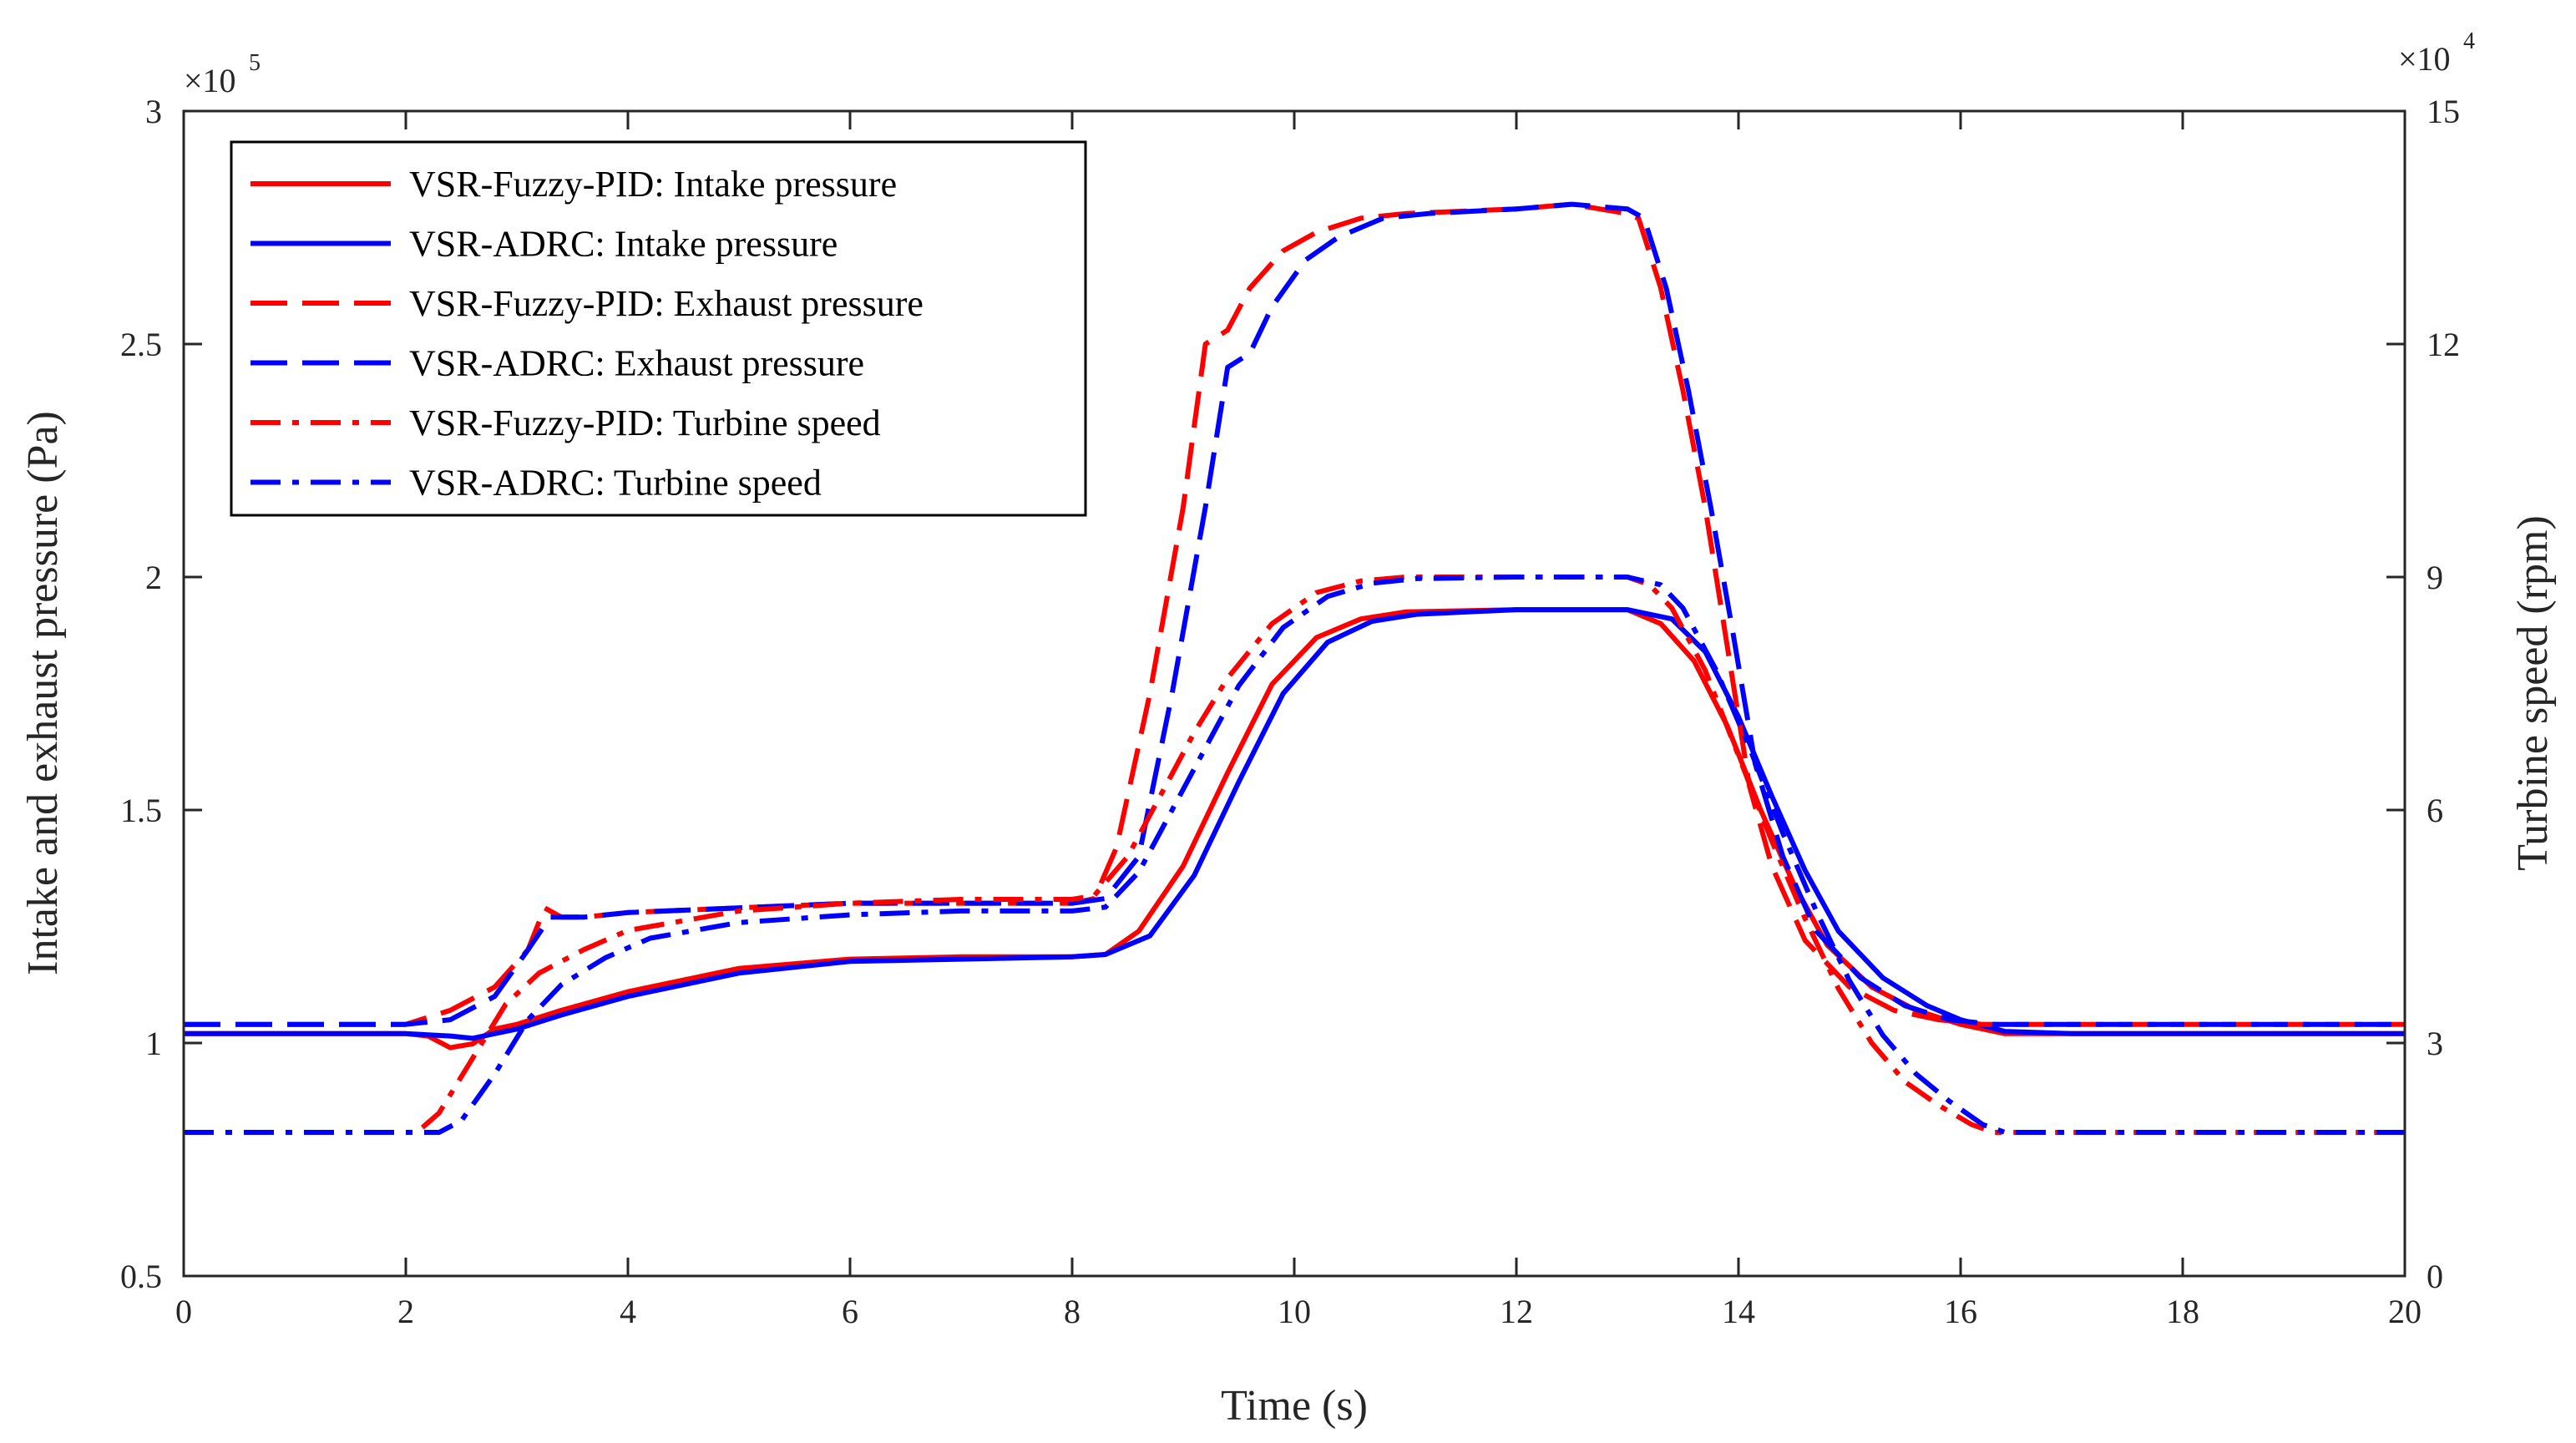 The height and width of the screenshot is (1443, 2576). Describe the element at coordinates (2405, 1311) in the screenshot. I see `x-tick-label: 20` at that location.